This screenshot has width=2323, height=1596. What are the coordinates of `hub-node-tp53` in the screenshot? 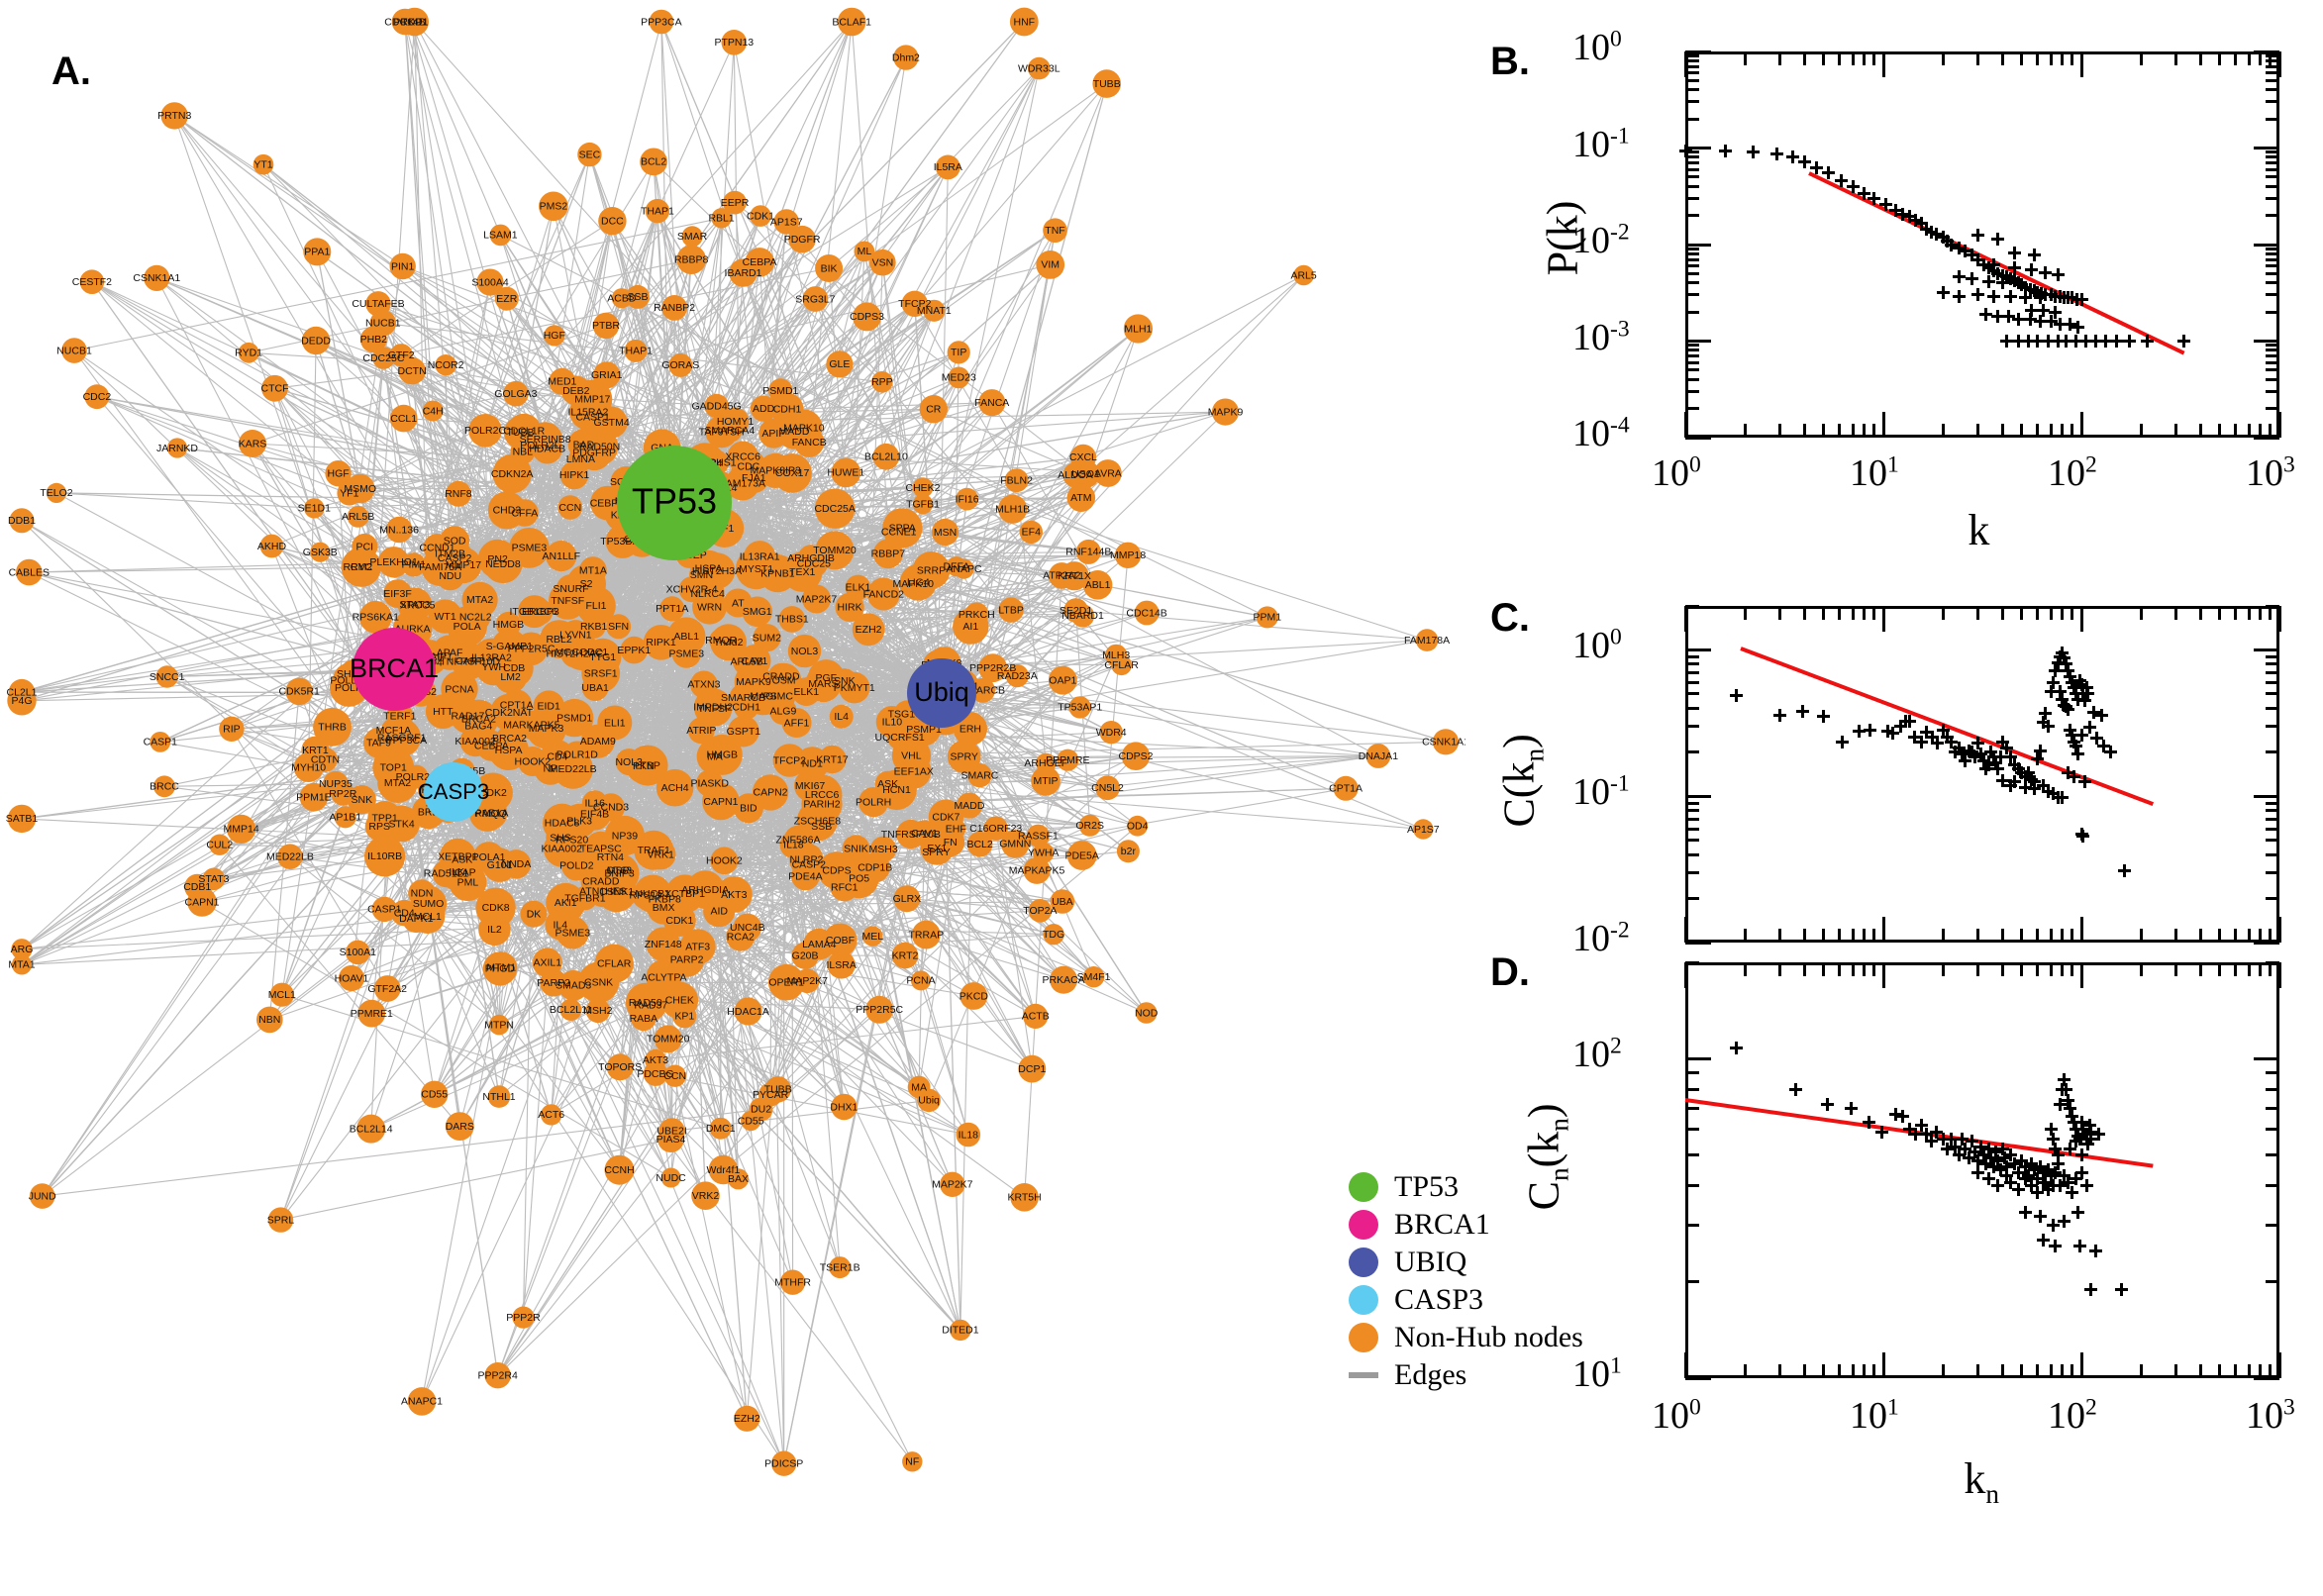 It's located at (674, 503).